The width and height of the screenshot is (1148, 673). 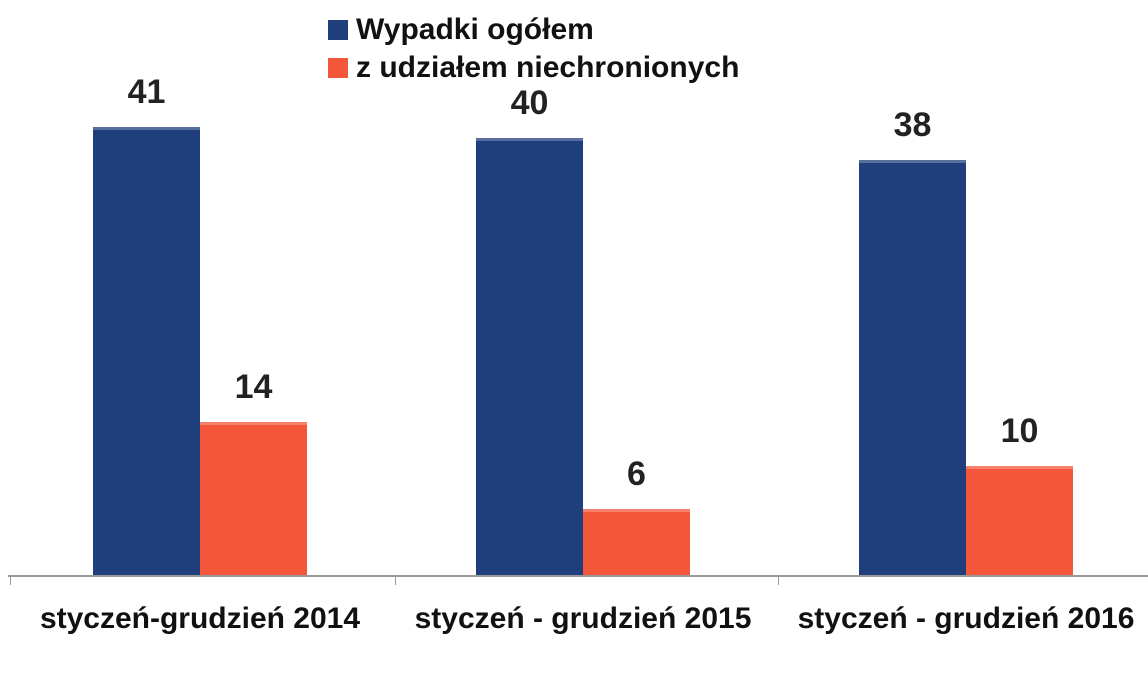 I want to click on legend-label: Wypadki ogółem, so click(x=475, y=29).